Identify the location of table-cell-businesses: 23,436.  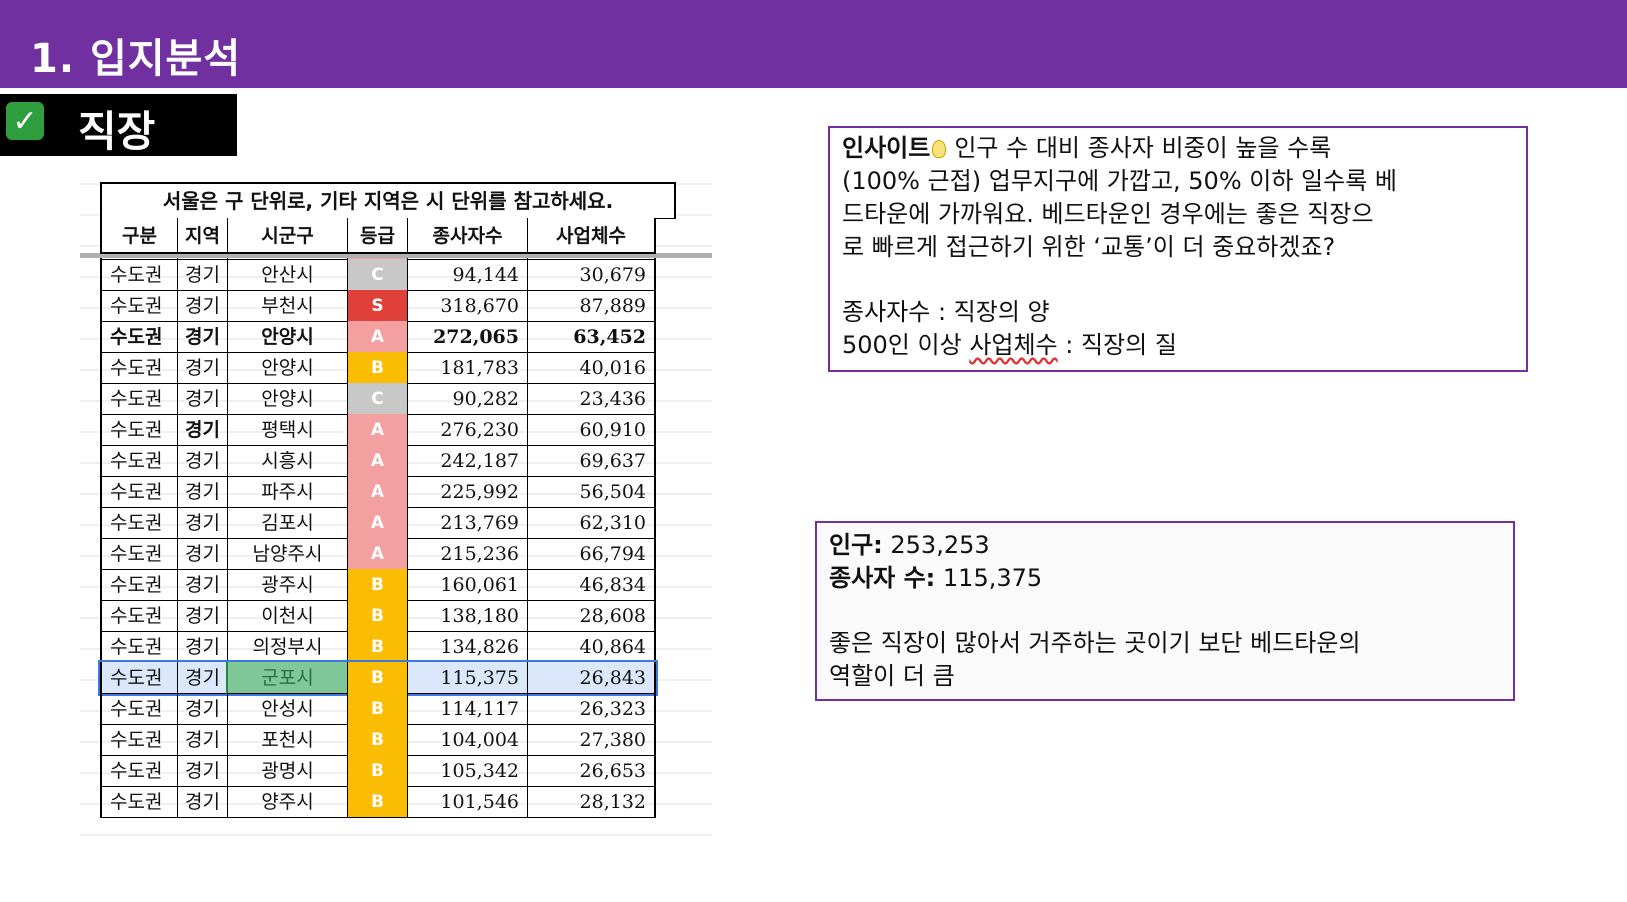
(591, 399).